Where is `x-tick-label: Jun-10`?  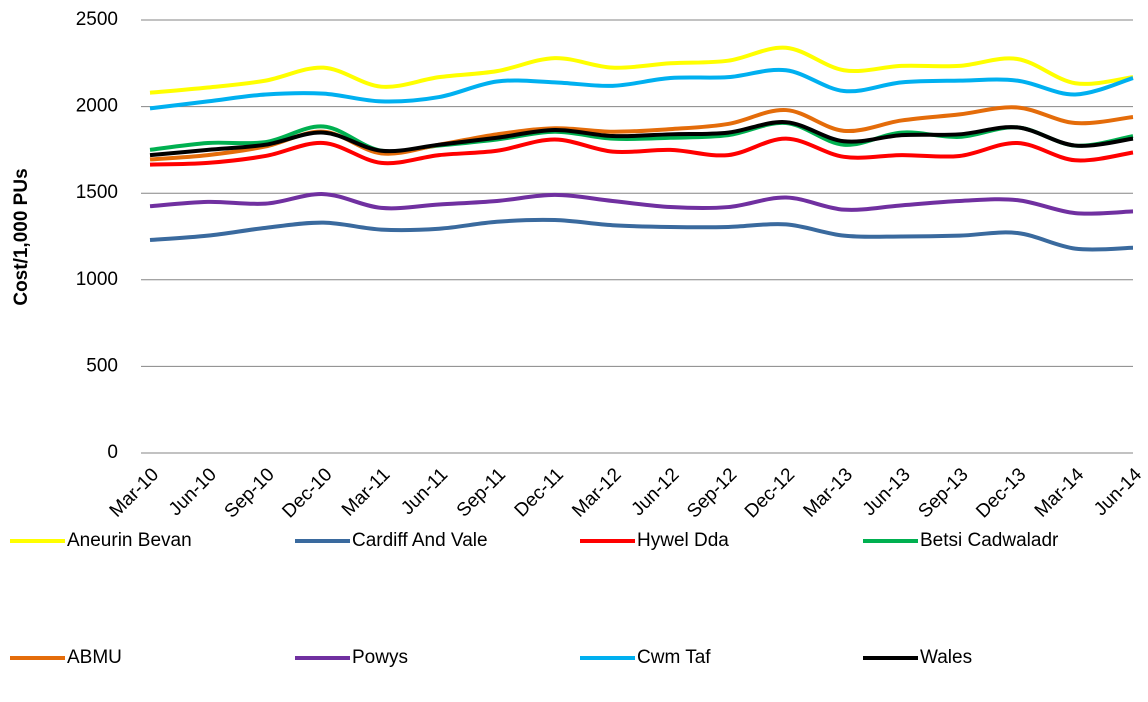
x-tick-label: Jun-10 is located at coordinates (193, 492).